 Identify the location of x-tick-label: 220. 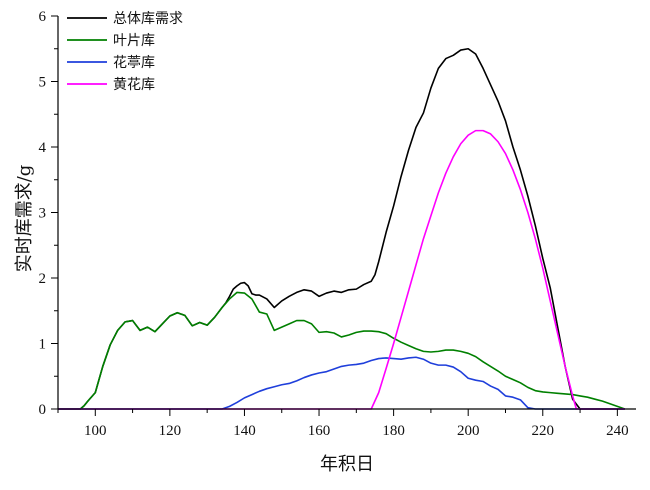
(543, 431).